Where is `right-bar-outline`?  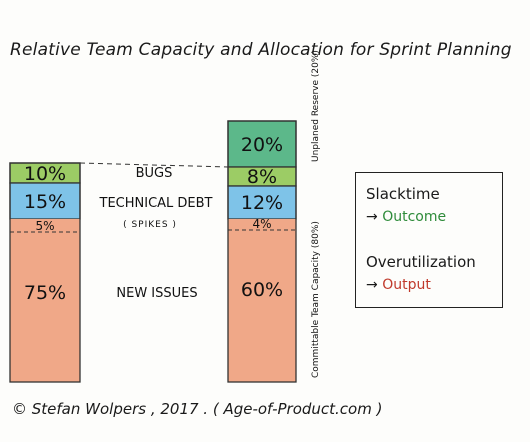 right-bar-outline is located at coordinates (262, 251).